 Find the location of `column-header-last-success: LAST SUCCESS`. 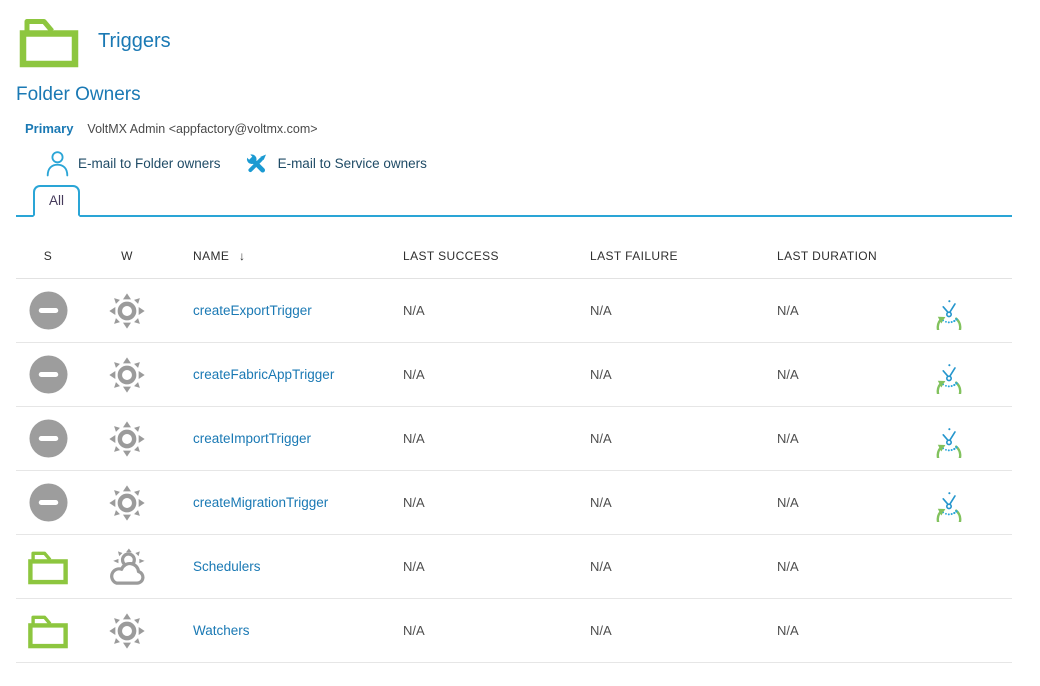

column-header-last-success: LAST SUCCESS is located at coordinates (451, 255).